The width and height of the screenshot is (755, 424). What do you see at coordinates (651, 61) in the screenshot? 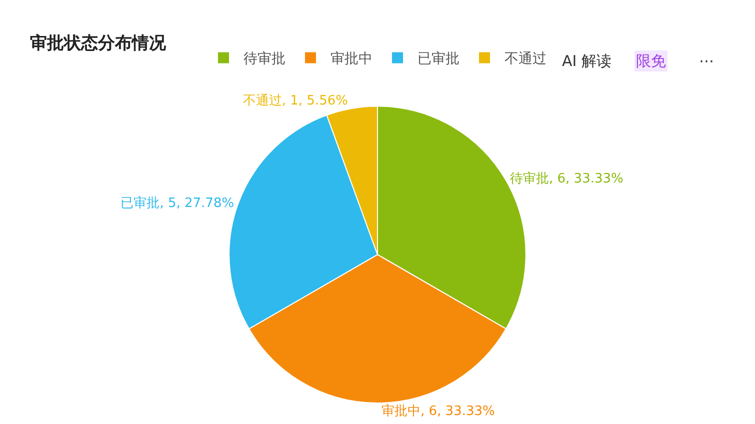
I see `text: 限免` at bounding box center [651, 61].